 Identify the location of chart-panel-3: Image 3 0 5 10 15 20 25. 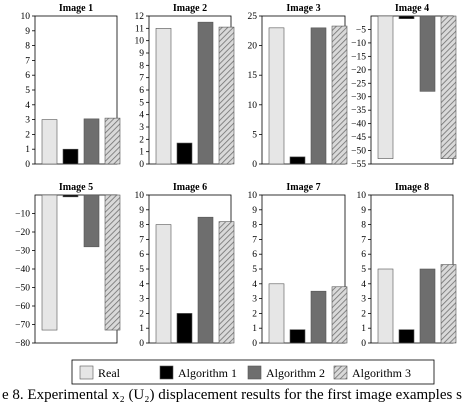
(298, 86).